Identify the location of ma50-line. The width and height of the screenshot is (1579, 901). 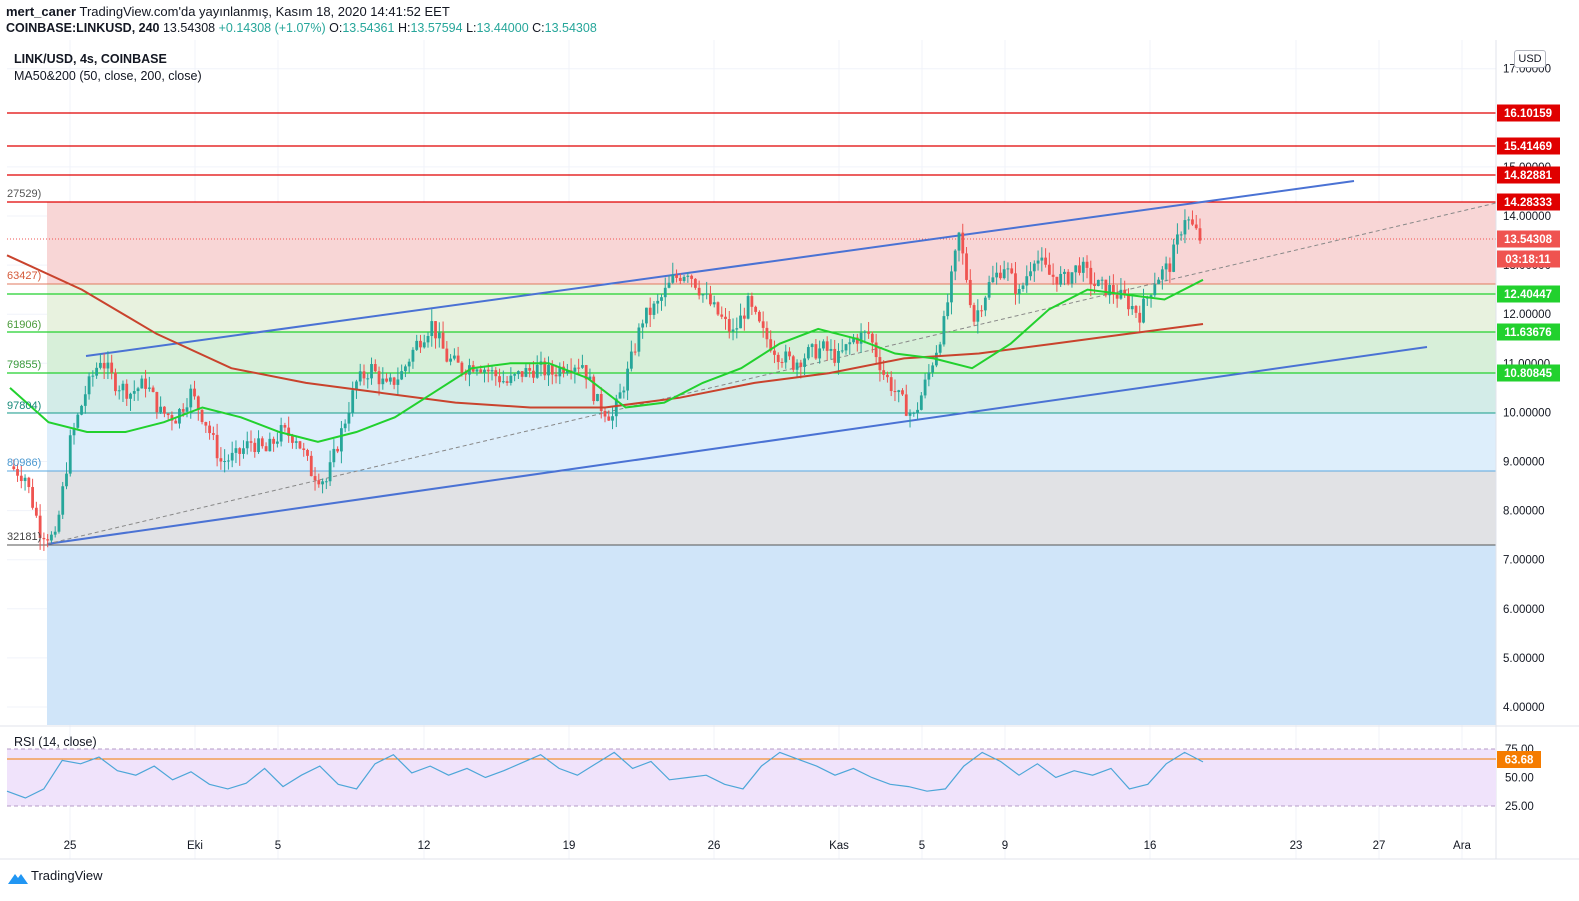
(606, 360).